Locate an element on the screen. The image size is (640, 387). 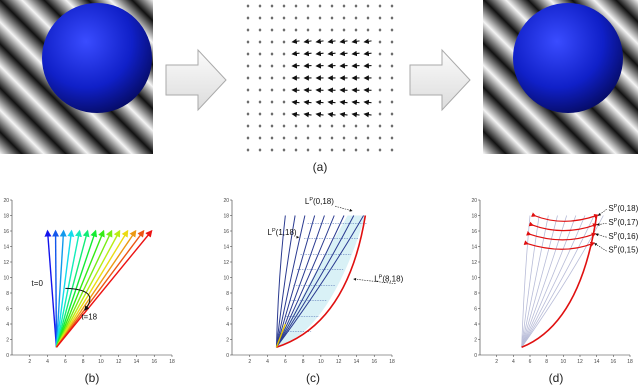
label-args: (0,17) is located at coordinates (627, 222).